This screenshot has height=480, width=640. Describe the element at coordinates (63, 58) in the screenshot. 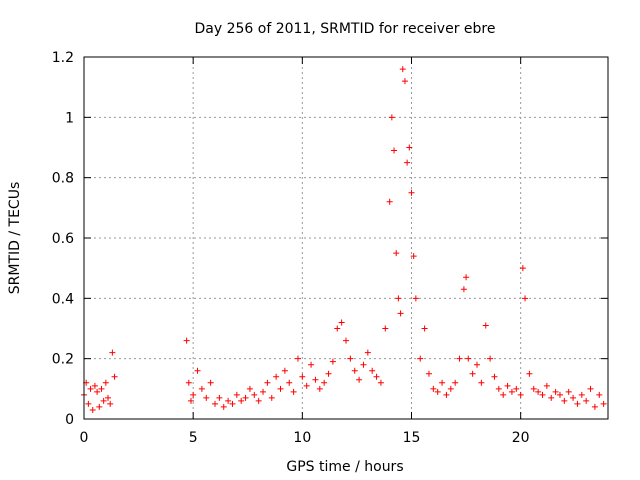

I see `y-tick-label: 1.2` at that location.